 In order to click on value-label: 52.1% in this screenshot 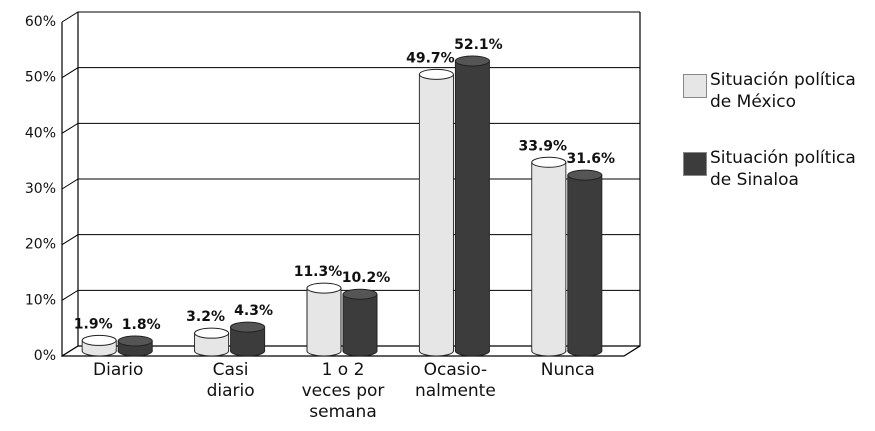, I will do `click(478, 45)`.